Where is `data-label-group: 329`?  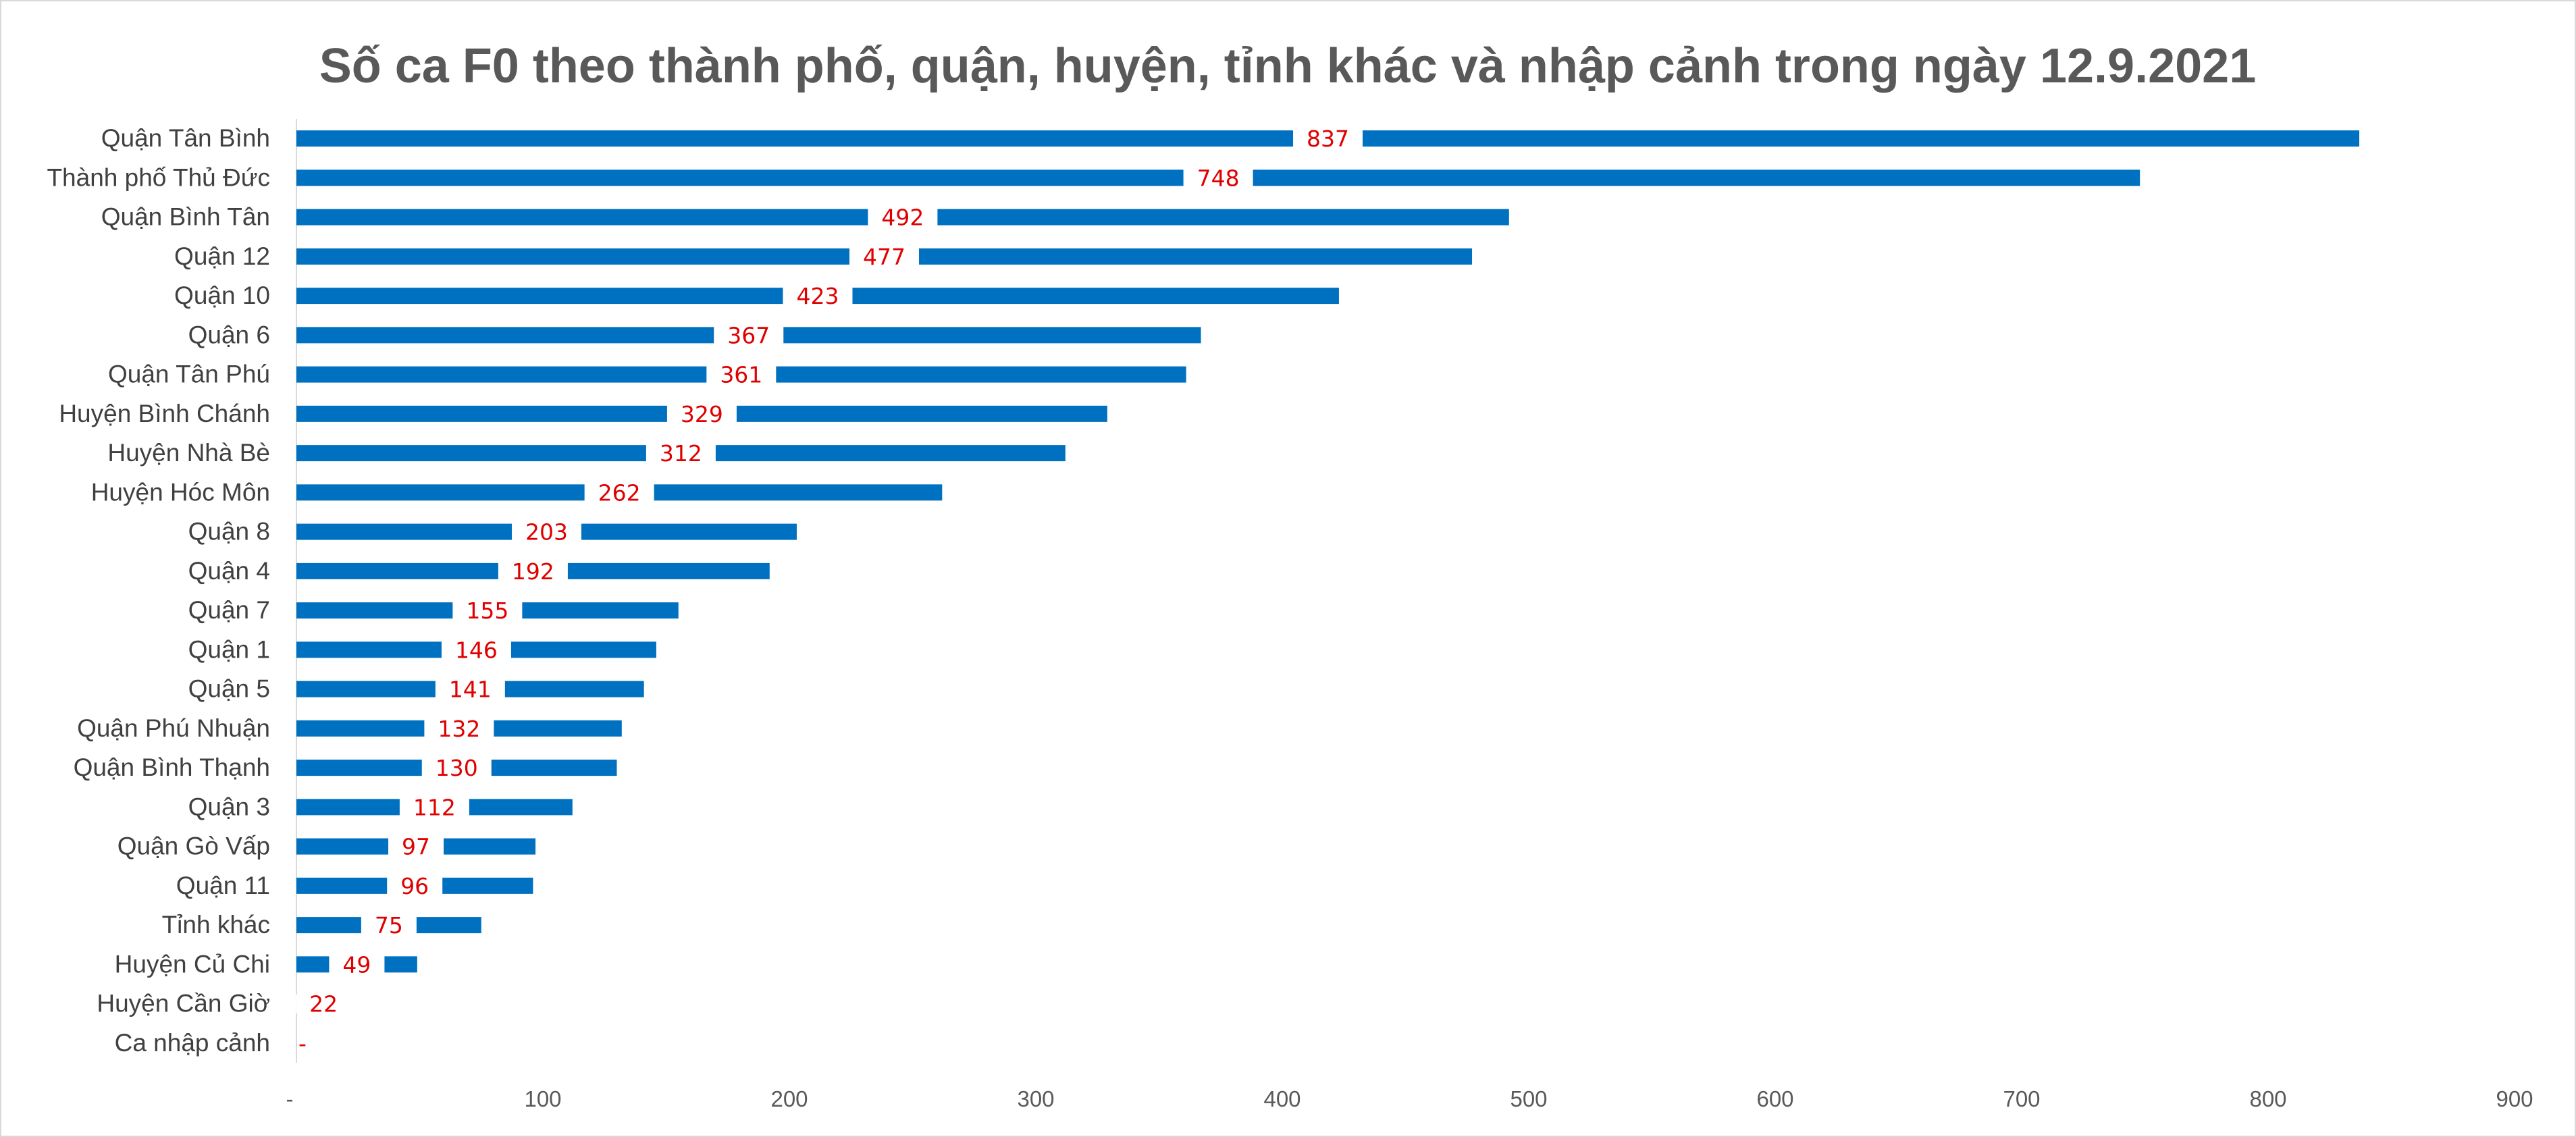
data-label-group: 329 is located at coordinates (701, 414).